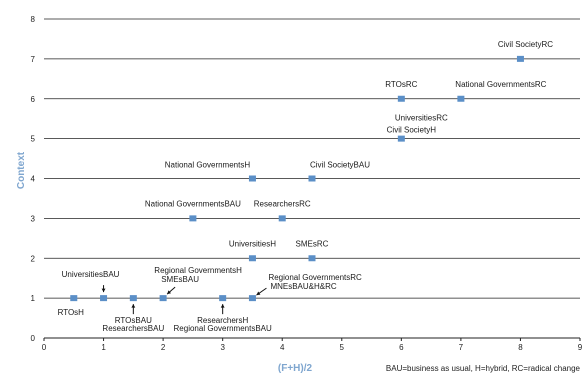 The width and height of the screenshot is (583, 374). I want to click on y-tick-label: 1, so click(33, 298).